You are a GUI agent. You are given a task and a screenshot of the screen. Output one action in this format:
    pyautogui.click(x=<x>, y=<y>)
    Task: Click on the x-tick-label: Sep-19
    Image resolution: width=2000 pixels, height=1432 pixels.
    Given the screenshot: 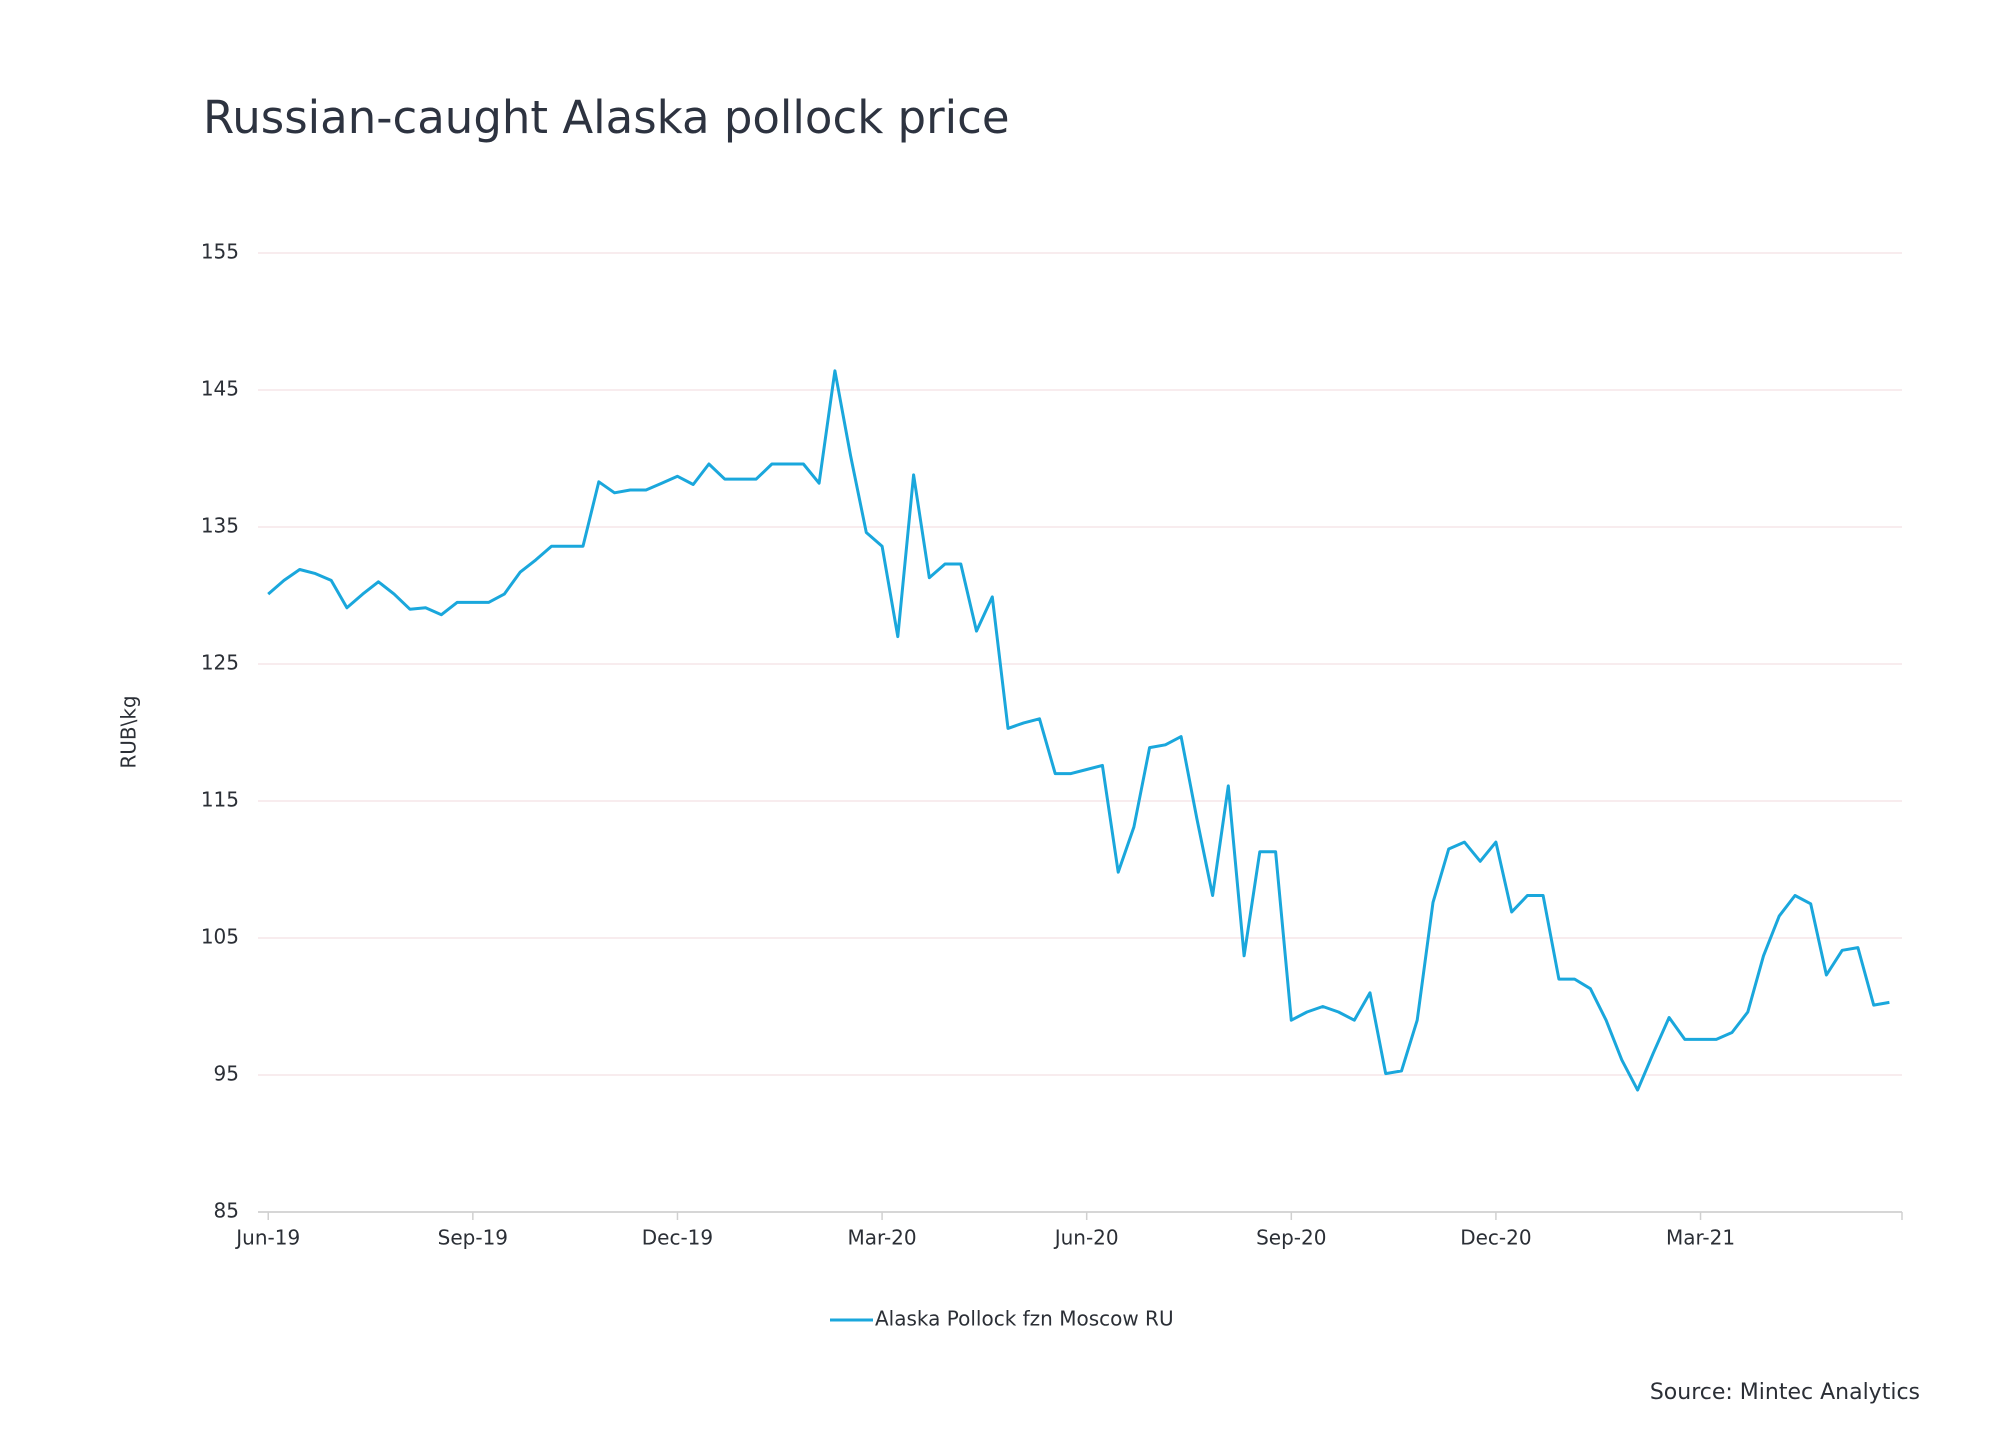 What is the action you would take?
    pyautogui.click(x=473, y=1238)
    